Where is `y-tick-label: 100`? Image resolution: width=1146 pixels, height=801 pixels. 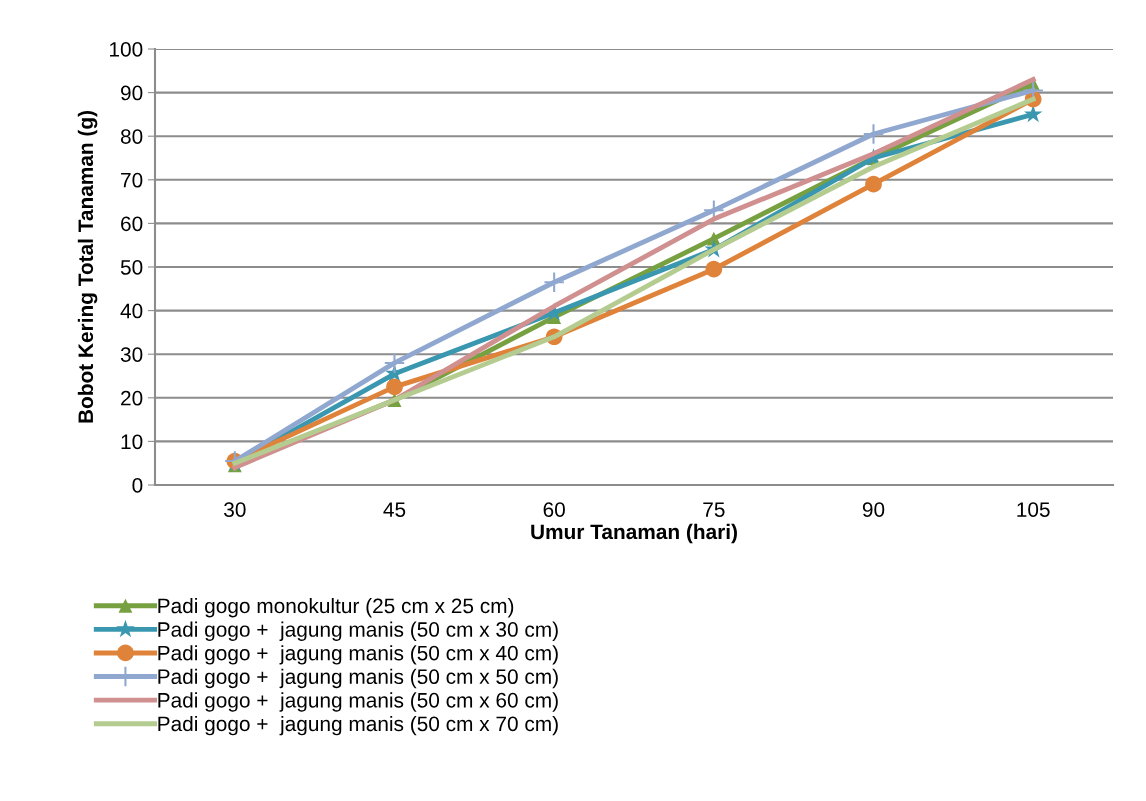
y-tick-label: 100 is located at coordinates (126, 49).